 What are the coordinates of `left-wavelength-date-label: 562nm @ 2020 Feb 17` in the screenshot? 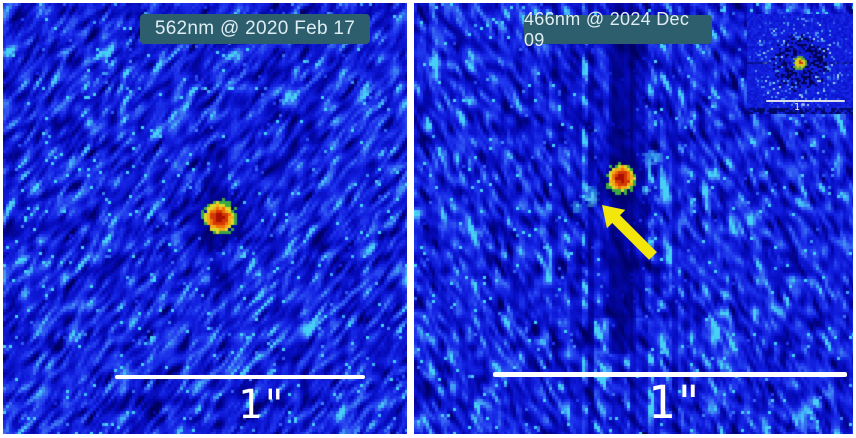 It's located at (255, 29).